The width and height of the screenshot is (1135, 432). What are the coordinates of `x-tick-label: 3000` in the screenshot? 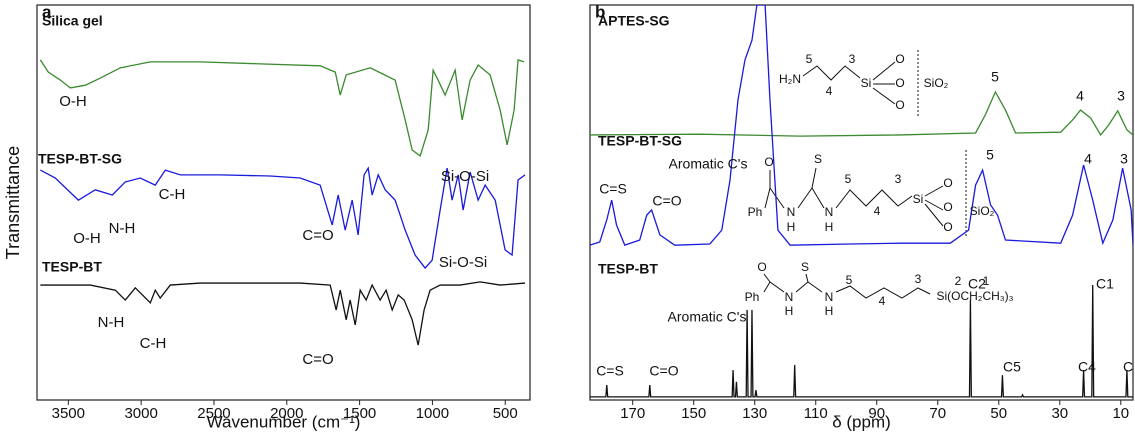 It's located at (140, 413).